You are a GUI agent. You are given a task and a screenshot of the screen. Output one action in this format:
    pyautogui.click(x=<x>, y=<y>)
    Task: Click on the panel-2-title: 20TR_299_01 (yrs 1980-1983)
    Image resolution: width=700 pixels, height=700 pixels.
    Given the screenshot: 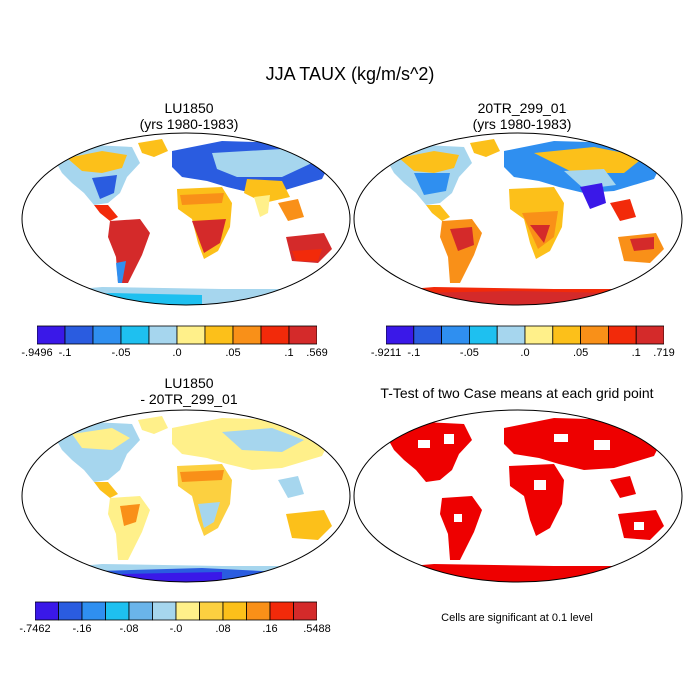 What is the action you would take?
    pyautogui.click(x=522, y=116)
    